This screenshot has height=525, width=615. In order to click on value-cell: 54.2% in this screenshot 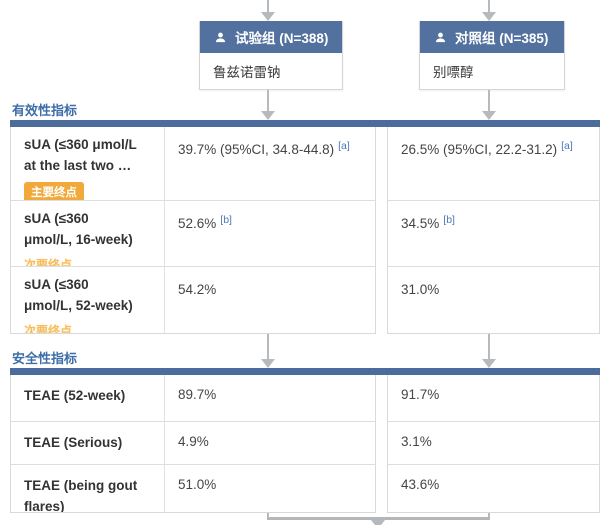, I will do `click(270, 300)`.